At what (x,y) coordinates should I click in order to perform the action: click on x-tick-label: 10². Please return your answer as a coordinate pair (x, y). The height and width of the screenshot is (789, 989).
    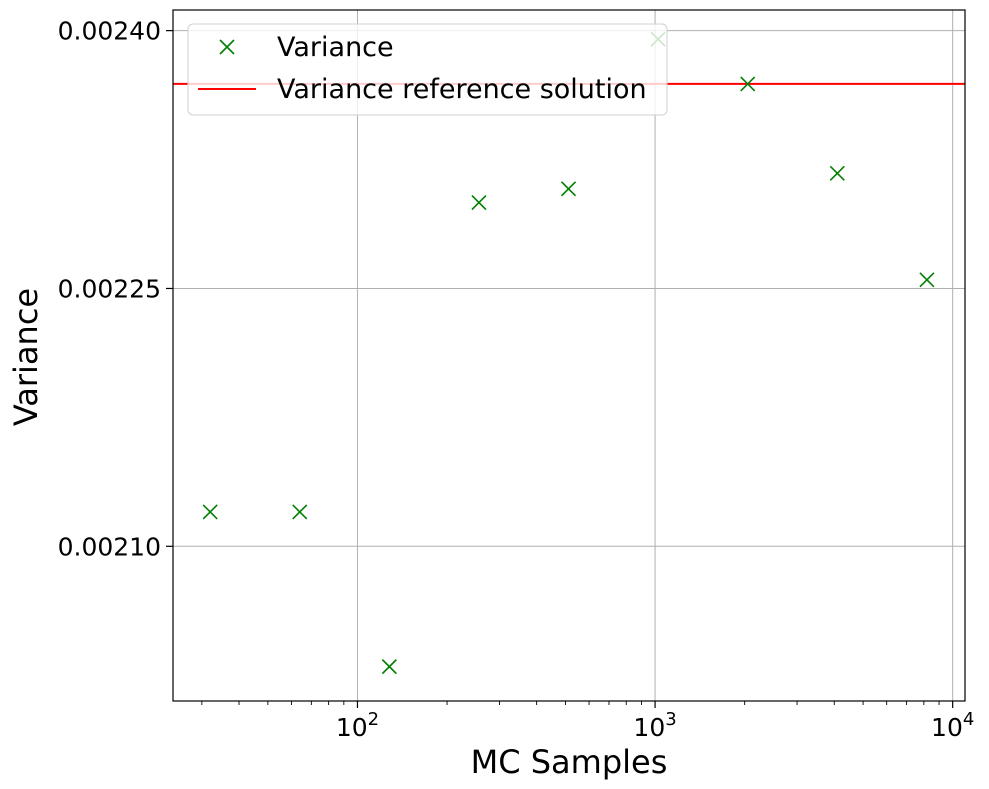
    Looking at the image, I should click on (357, 725).